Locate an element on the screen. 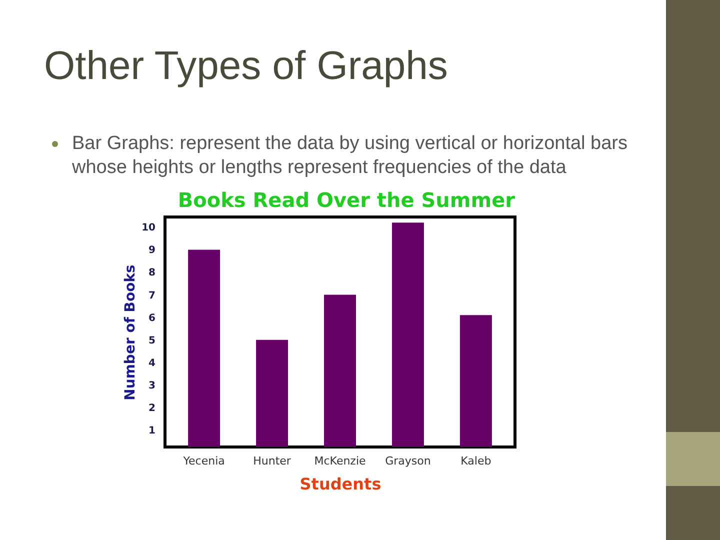  text: Other Types of Graphs is located at coordinates (246, 66).